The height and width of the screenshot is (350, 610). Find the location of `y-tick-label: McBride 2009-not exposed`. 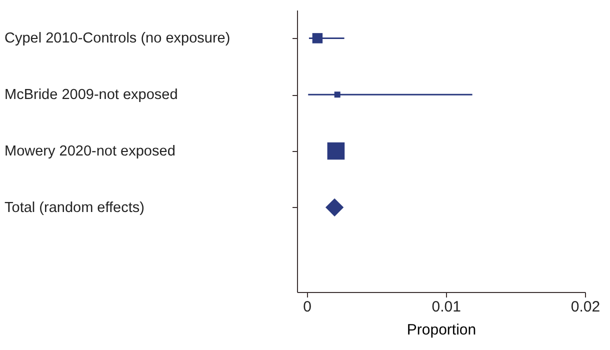

y-tick-label: McBride 2009-not exposed is located at coordinates (91, 95).